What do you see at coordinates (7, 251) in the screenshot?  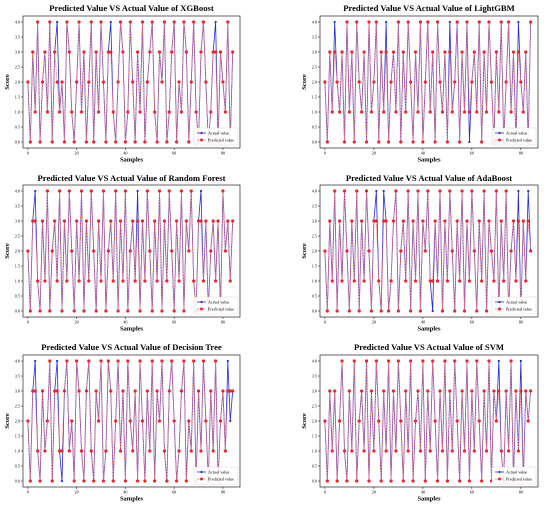 I see `y-axis-label: Score` at bounding box center [7, 251].